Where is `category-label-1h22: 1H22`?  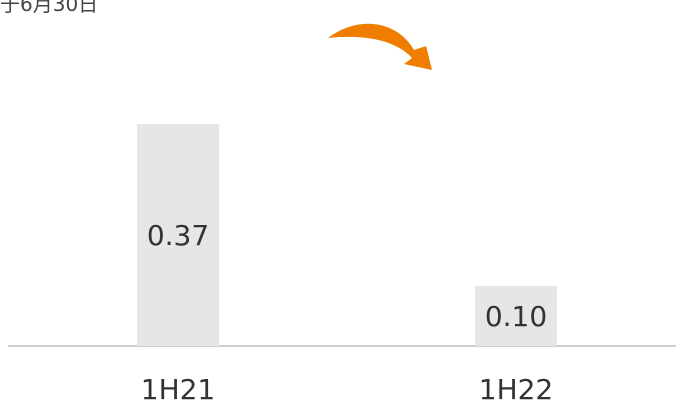 category-label-1h22: 1H22 is located at coordinates (516, 389).